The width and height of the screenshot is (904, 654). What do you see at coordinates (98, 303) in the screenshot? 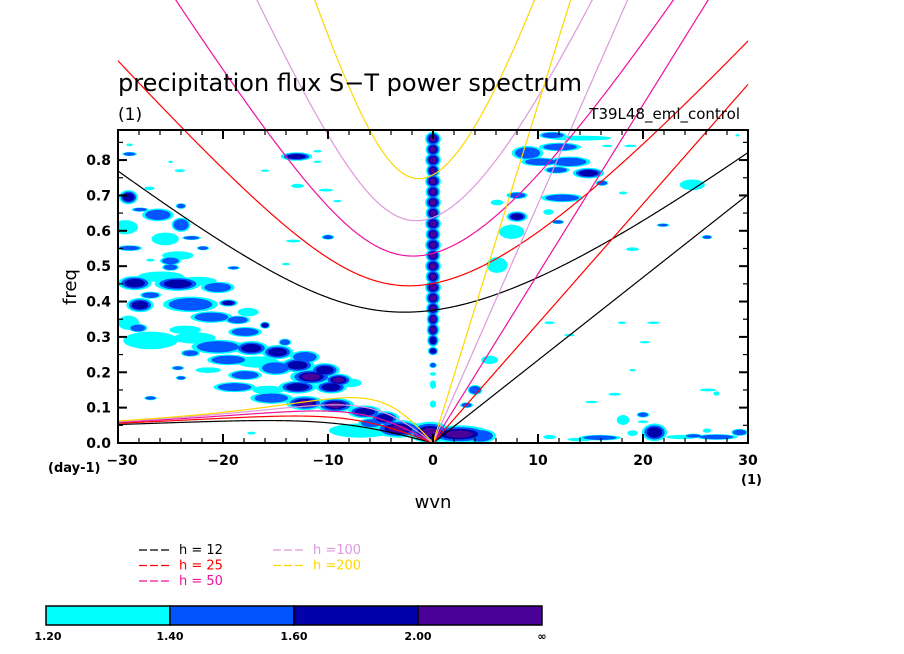
I see `y-tick-label: 0.4` at bounding box center [98, 303].